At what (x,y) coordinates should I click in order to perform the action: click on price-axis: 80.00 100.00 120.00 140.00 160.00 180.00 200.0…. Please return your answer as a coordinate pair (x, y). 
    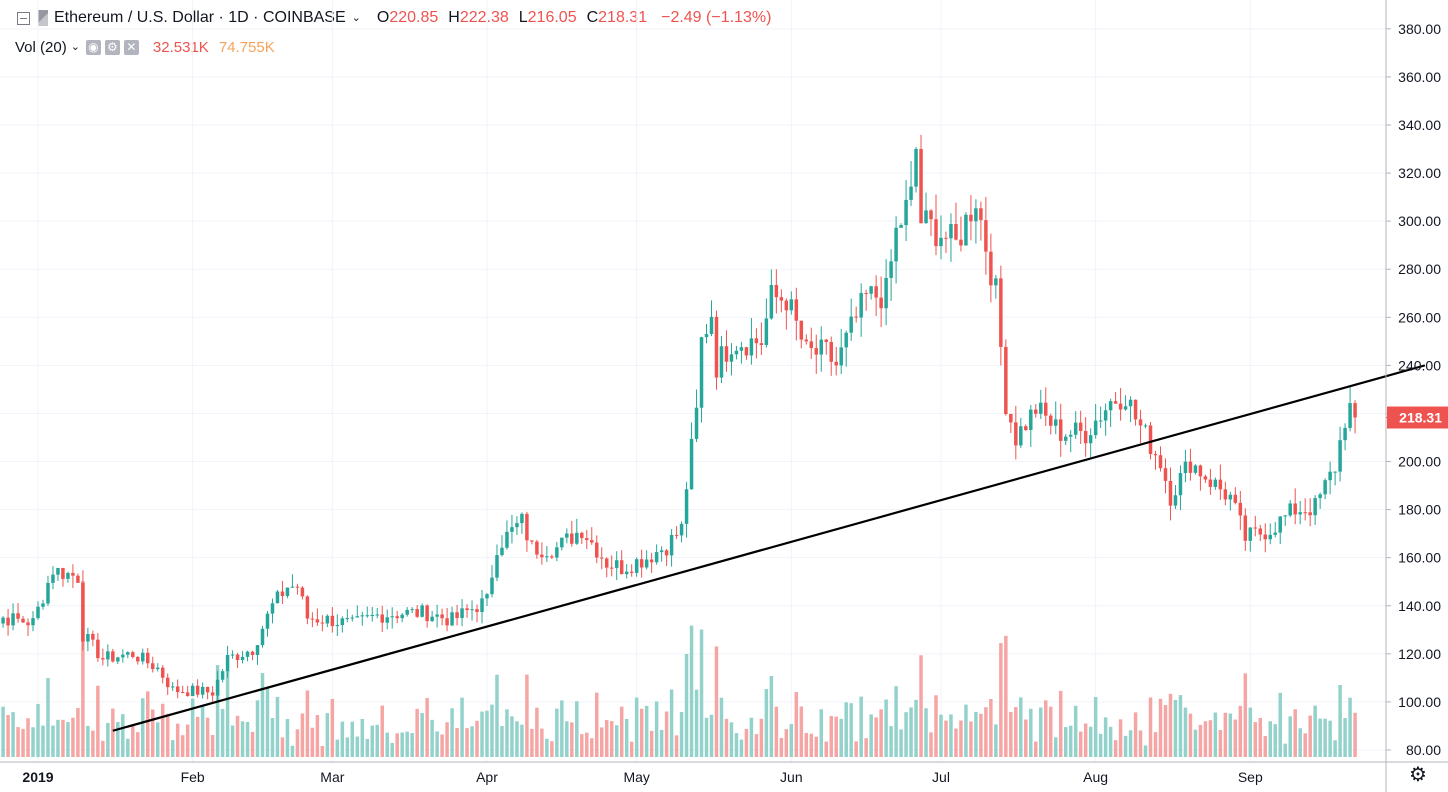
    Looking at the image, I should click on (1413, 389).